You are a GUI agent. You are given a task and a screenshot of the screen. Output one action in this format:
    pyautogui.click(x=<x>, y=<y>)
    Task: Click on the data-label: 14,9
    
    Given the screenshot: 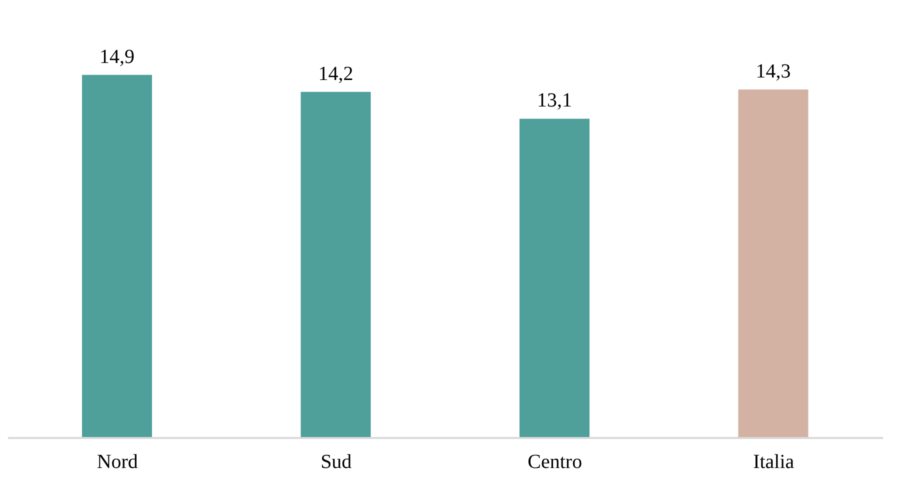 What is the action you would take?
    pyautogui.click(x=117, y=57)
    